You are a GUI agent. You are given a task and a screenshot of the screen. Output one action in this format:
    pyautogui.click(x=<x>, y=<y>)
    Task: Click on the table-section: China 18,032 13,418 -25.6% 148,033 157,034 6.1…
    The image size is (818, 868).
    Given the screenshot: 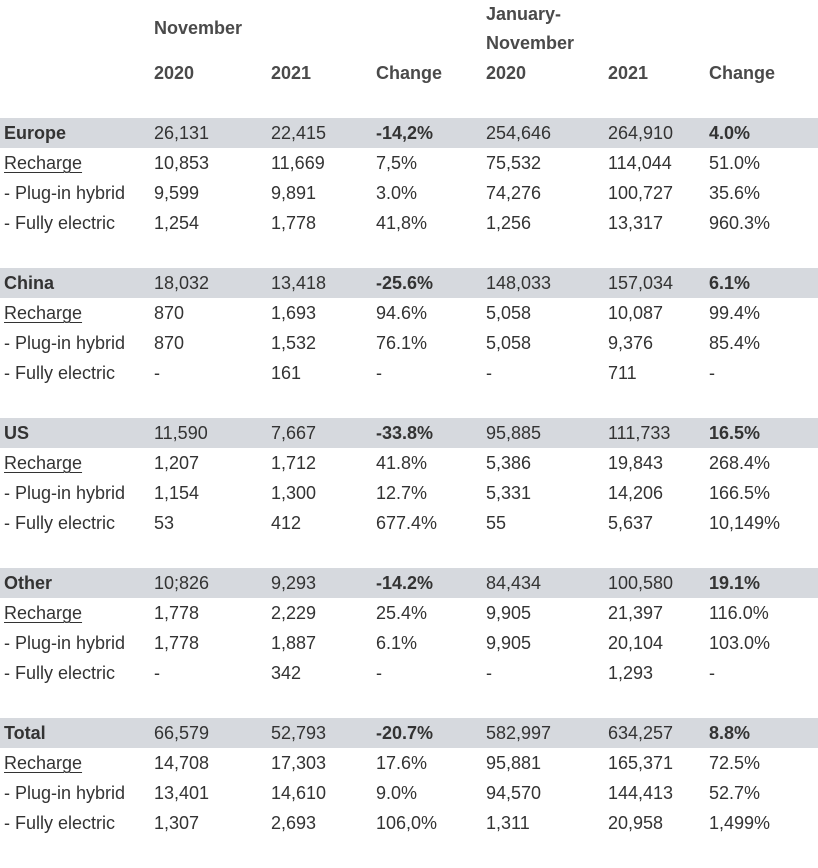 What is the action you would take?
    pyautogui.click(x=409, y=328)
    